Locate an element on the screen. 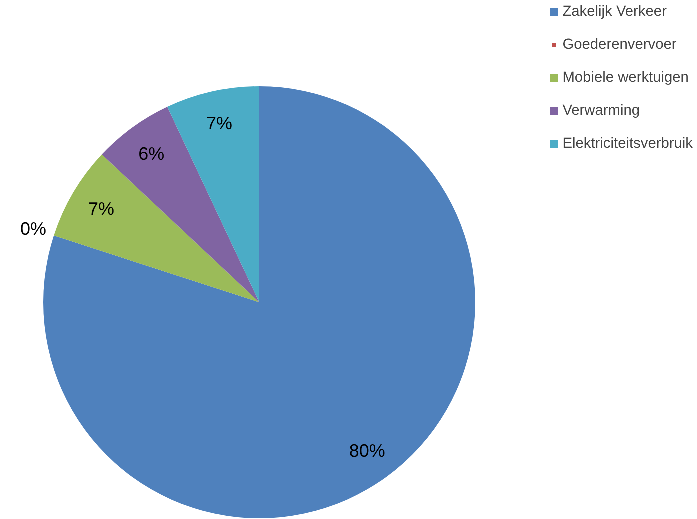  legend-label: Zakelijk Verkeer is located at coordinates (614, 12).